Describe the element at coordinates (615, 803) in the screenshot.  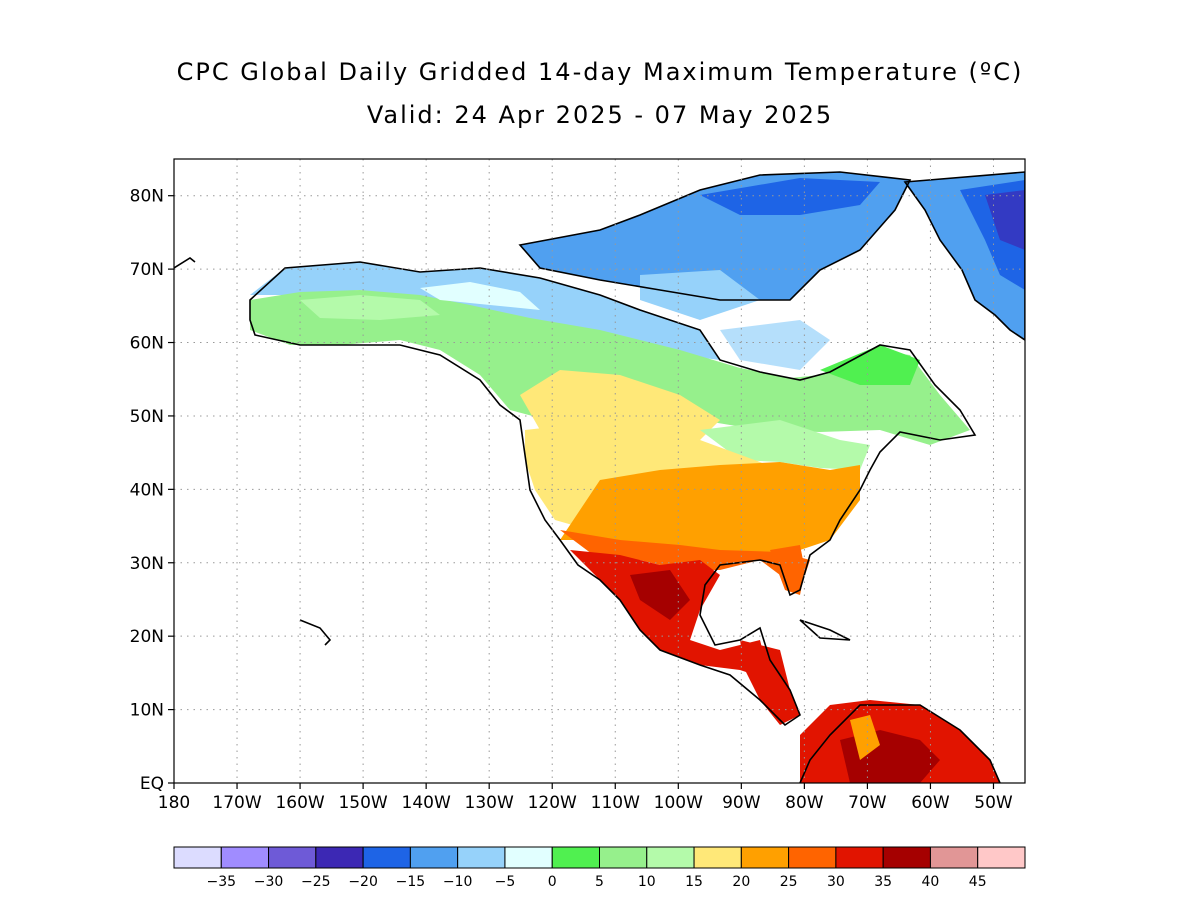
I see `lon-tick-label: 110W` at that location.